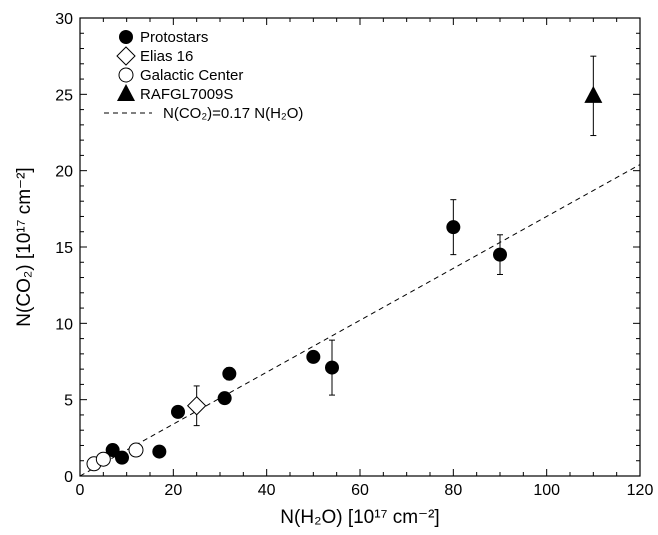 This screenshot has width=658, height=535. I want to click on legend-fit-label: N(CO₂)=0.17 N(H₂O), so click(233, 113).